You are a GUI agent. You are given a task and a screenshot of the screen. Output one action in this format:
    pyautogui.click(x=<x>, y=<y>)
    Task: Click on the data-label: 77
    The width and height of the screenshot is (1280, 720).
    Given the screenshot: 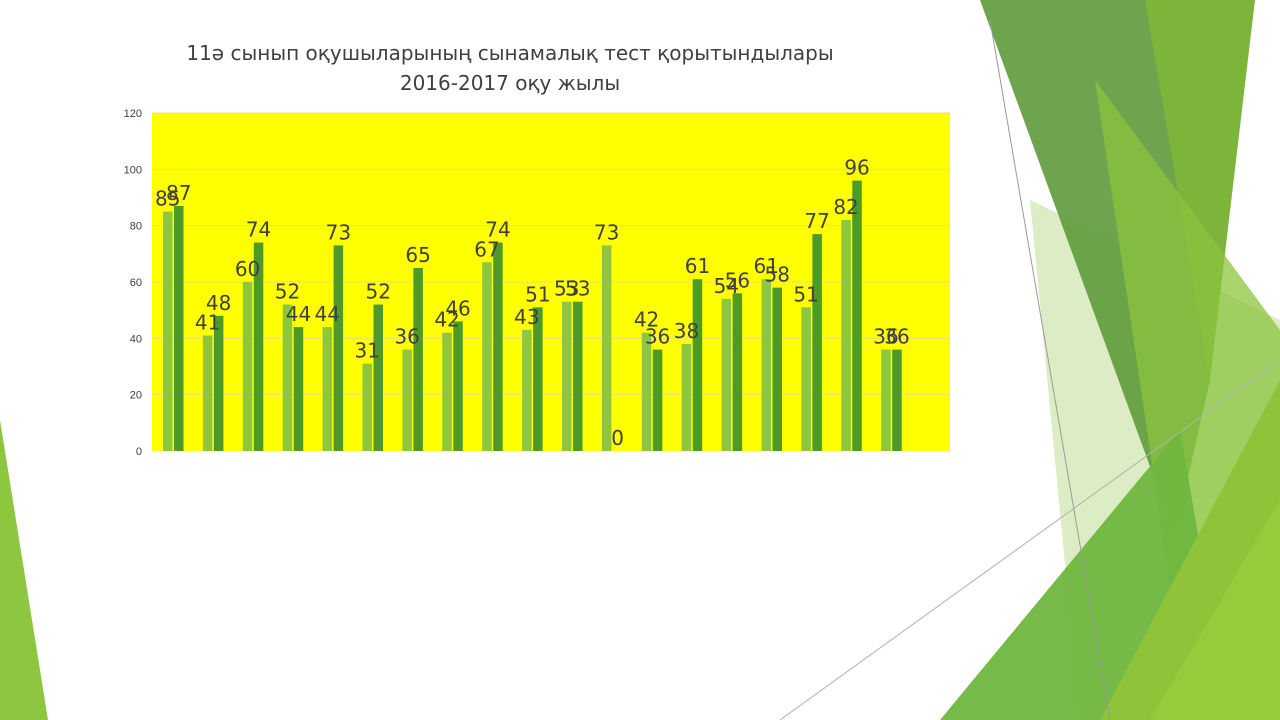 What is the action you would take?
    pyautogui.click(x=816, y=221)
    